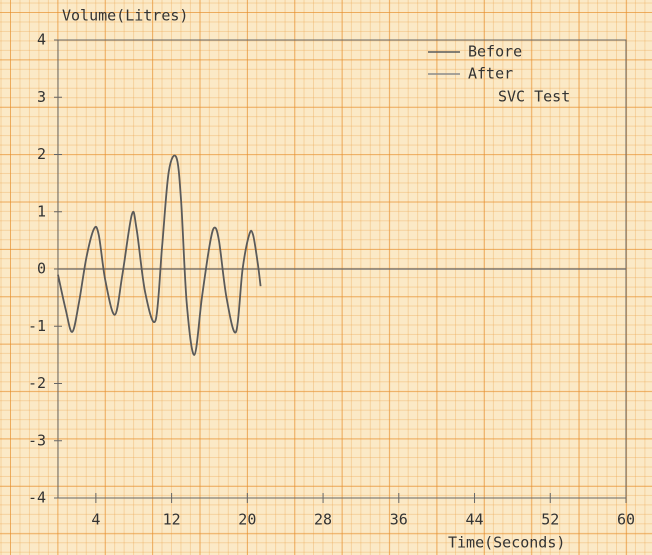 The image size is (652, 555). Describe the element at coordinates (37, 326) in the screenshot. I see `y-tick-label: -1` at that location.